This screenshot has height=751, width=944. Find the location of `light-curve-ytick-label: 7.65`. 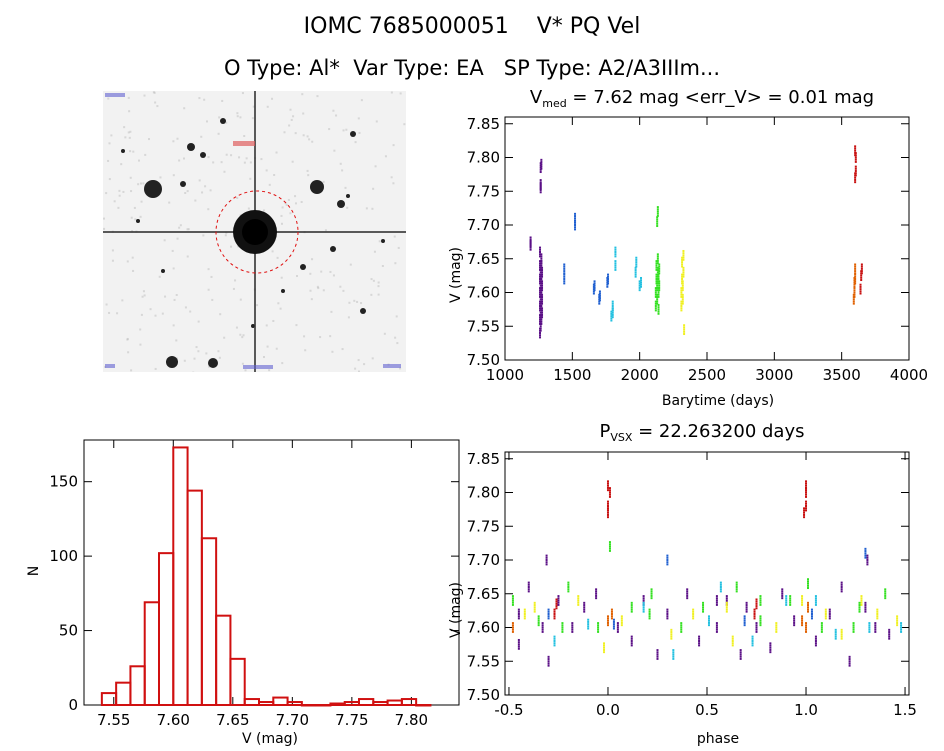

light-curve-ytick-label: 7.65 is located at coordinates (483, 259).